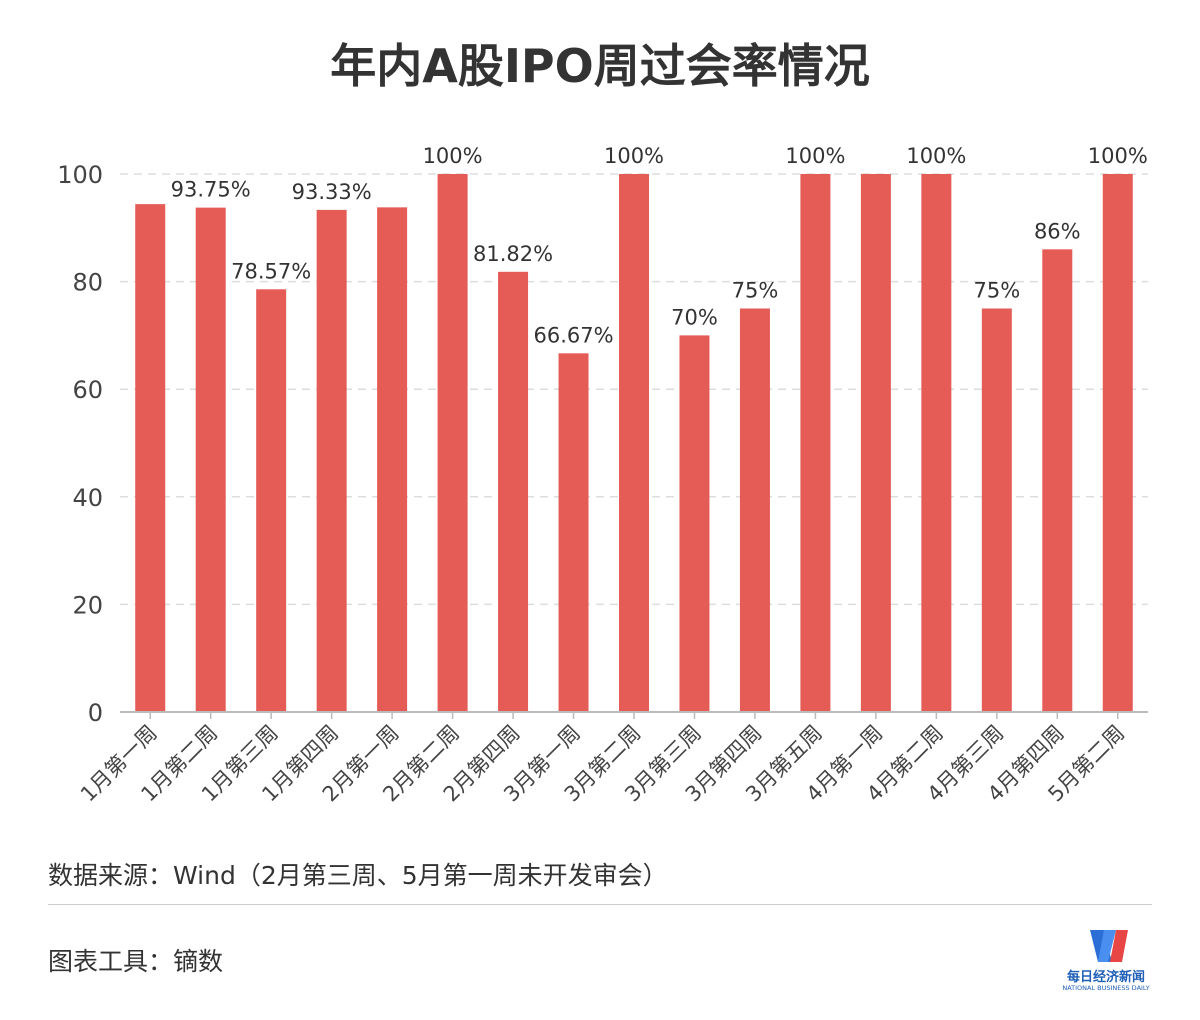 This screenshot has width=1200, height=1020. What do you see at coordinates (513, 254) in the screenshot?
I see `data-label: 81.82%` at bounding box center [513, 254].